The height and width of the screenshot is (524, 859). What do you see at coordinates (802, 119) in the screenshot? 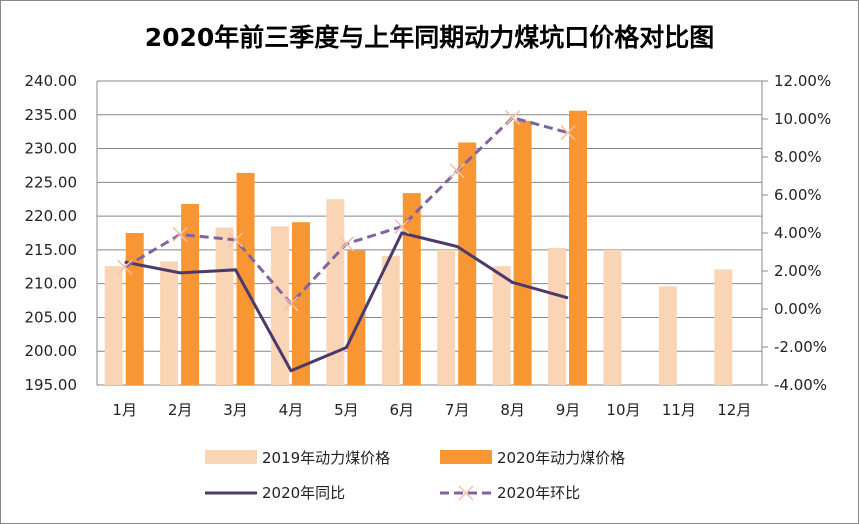
I see `y-right-tick-label: 10.00%` at bounding box center [802, 119].